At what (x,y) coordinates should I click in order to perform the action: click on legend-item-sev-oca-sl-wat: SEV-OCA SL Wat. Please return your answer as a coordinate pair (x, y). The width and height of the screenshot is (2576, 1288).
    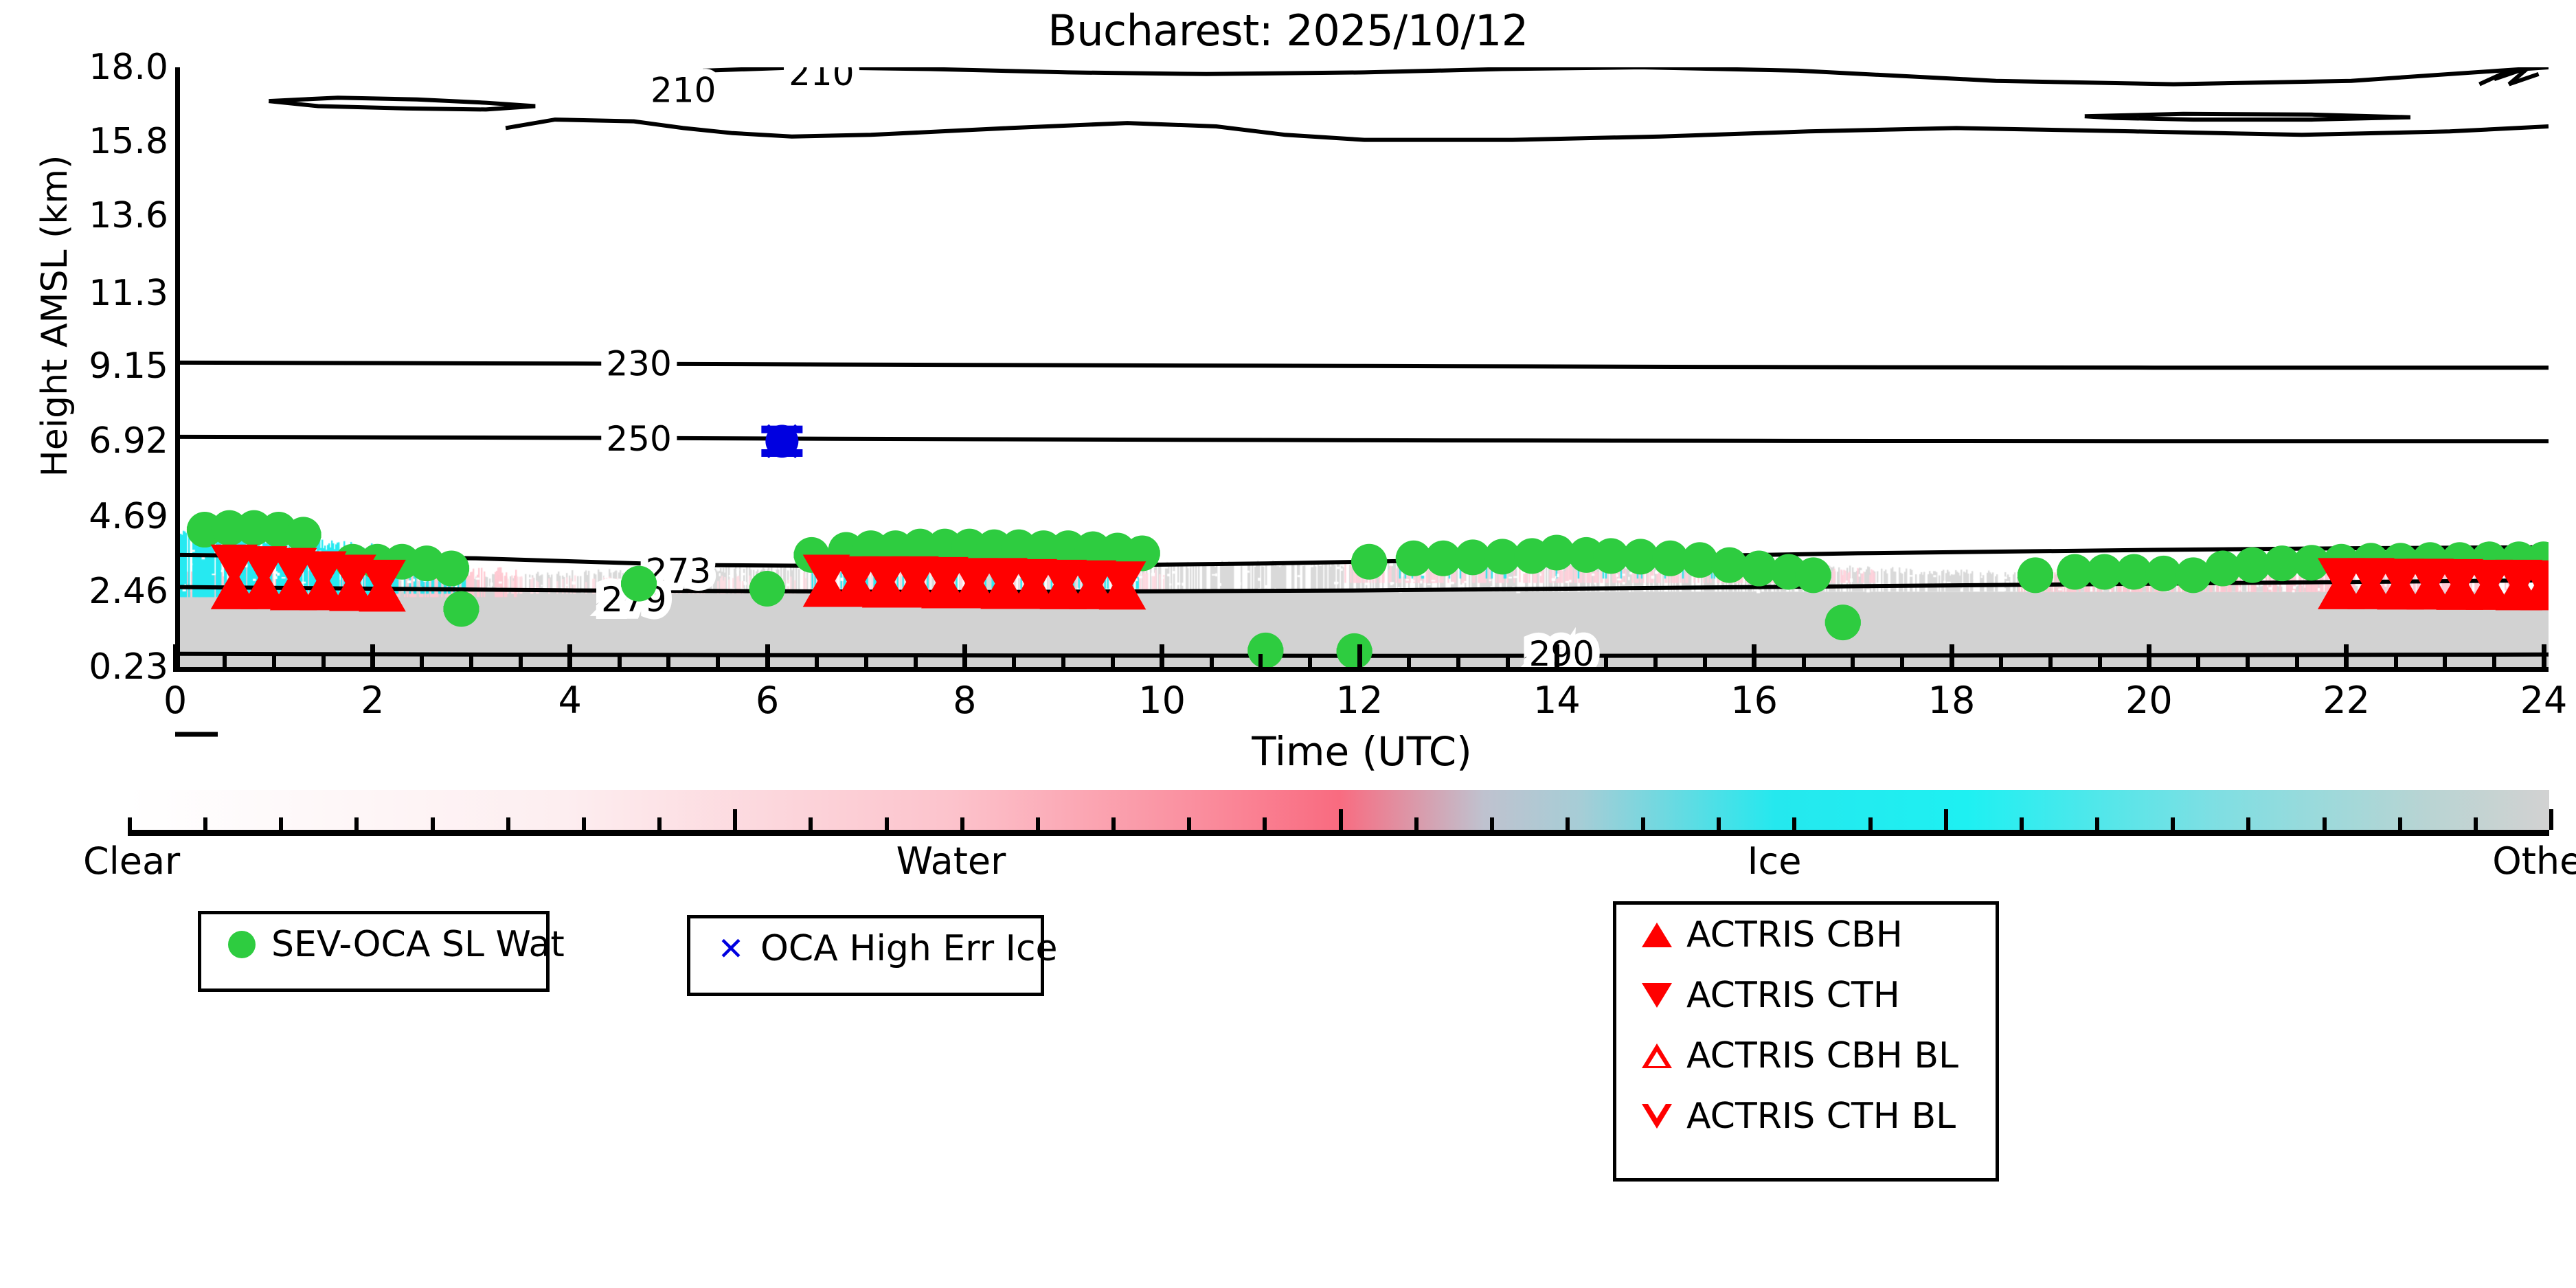
    Looking at the image, I should click on (383, 944).